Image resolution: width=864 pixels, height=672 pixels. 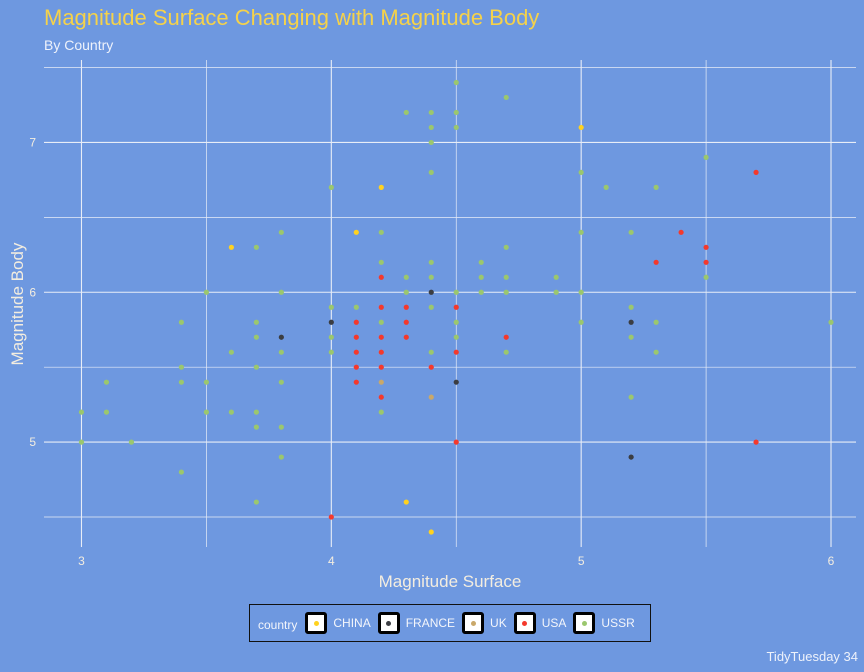 I want to click on y-tick-label: 7, so click(x=32, y=142).